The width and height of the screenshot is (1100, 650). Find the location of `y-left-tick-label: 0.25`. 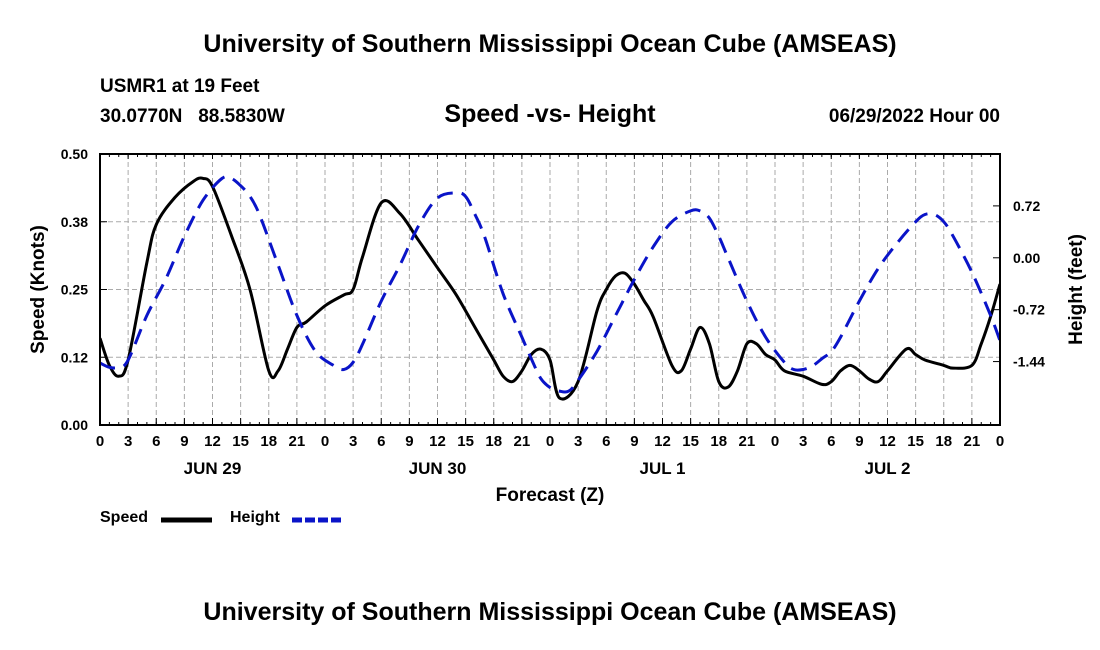

y-left-tick-label: 0.25 is located at coordinates (74, 290).